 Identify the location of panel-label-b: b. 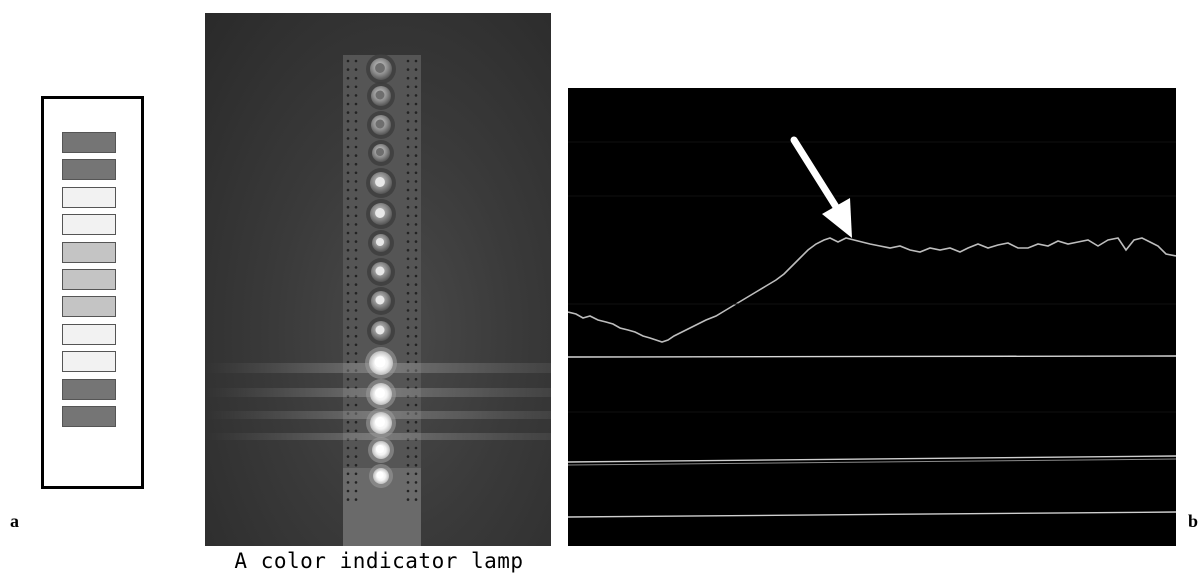
(1193, 521).